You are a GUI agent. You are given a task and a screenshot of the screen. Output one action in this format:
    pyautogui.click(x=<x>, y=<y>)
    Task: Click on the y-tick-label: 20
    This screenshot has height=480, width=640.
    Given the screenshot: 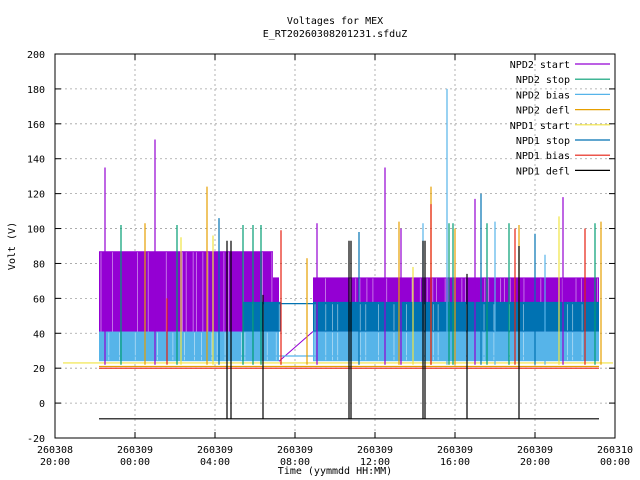 What is the action you would take?
    pyautogui.click(x=39, y=369)
    